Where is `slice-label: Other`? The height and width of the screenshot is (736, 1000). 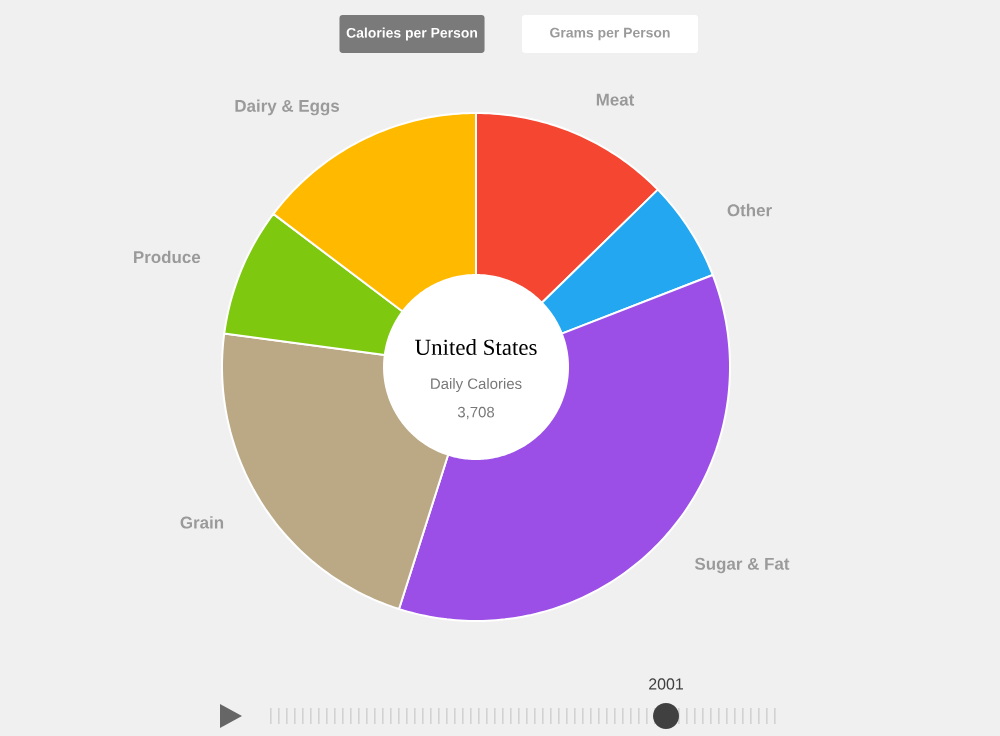 slice-label: Other is located at coordinates (749, 210).